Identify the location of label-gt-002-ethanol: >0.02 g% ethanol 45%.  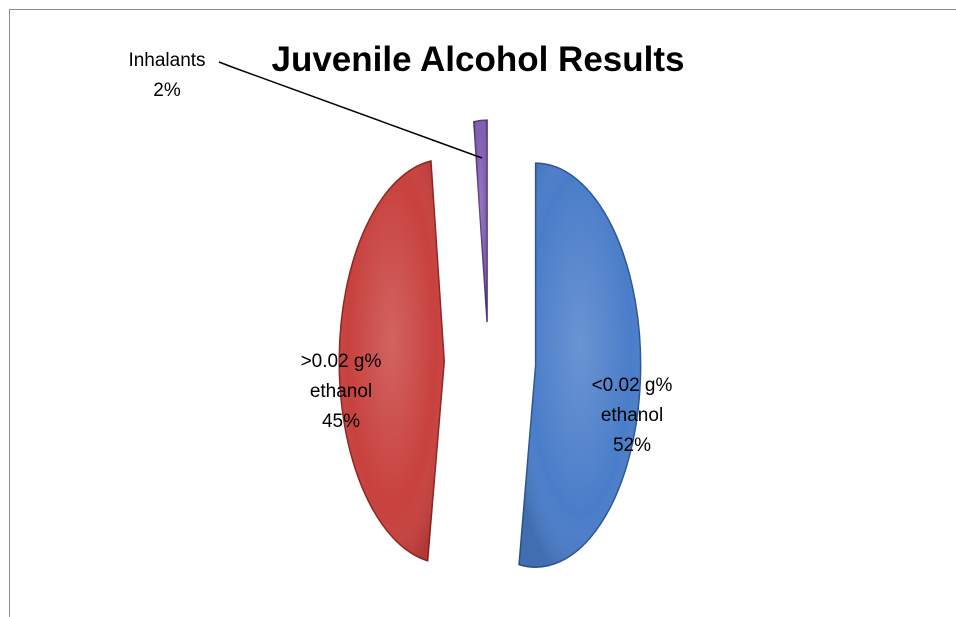
(341, 391).